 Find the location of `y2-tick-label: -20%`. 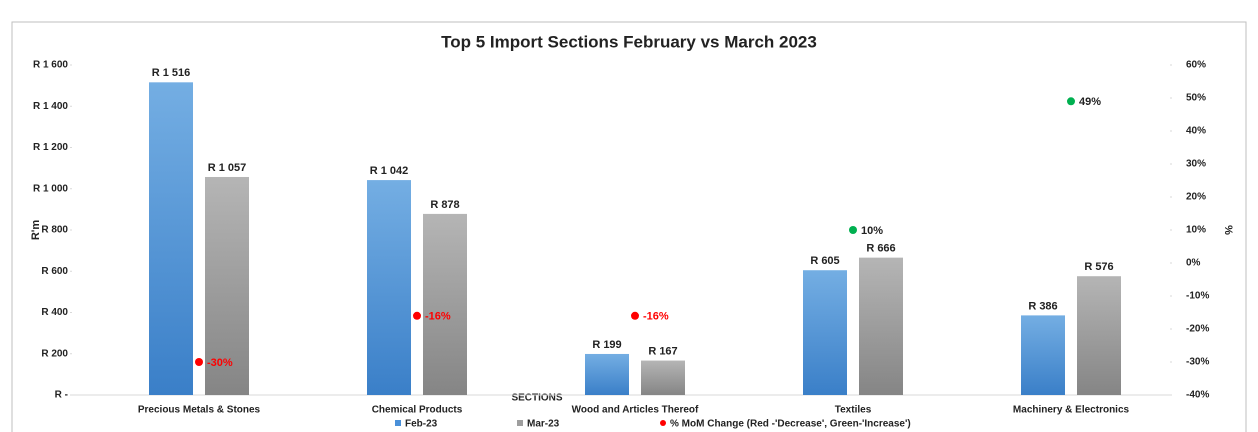

y2-tick-label: -20% is located at coordinates (1197, 329).